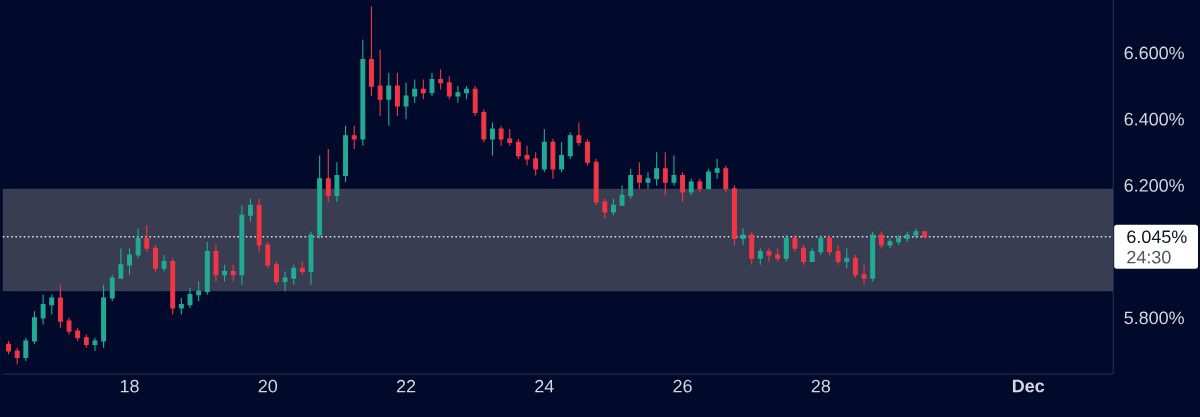 Image resolution: width=1200 pixels, height=417 pixels. What do you see at coordinates (1157, 237) in the screenshot?
I see `ref-line-label: 6.045%` at bounding box center [1157, 237].